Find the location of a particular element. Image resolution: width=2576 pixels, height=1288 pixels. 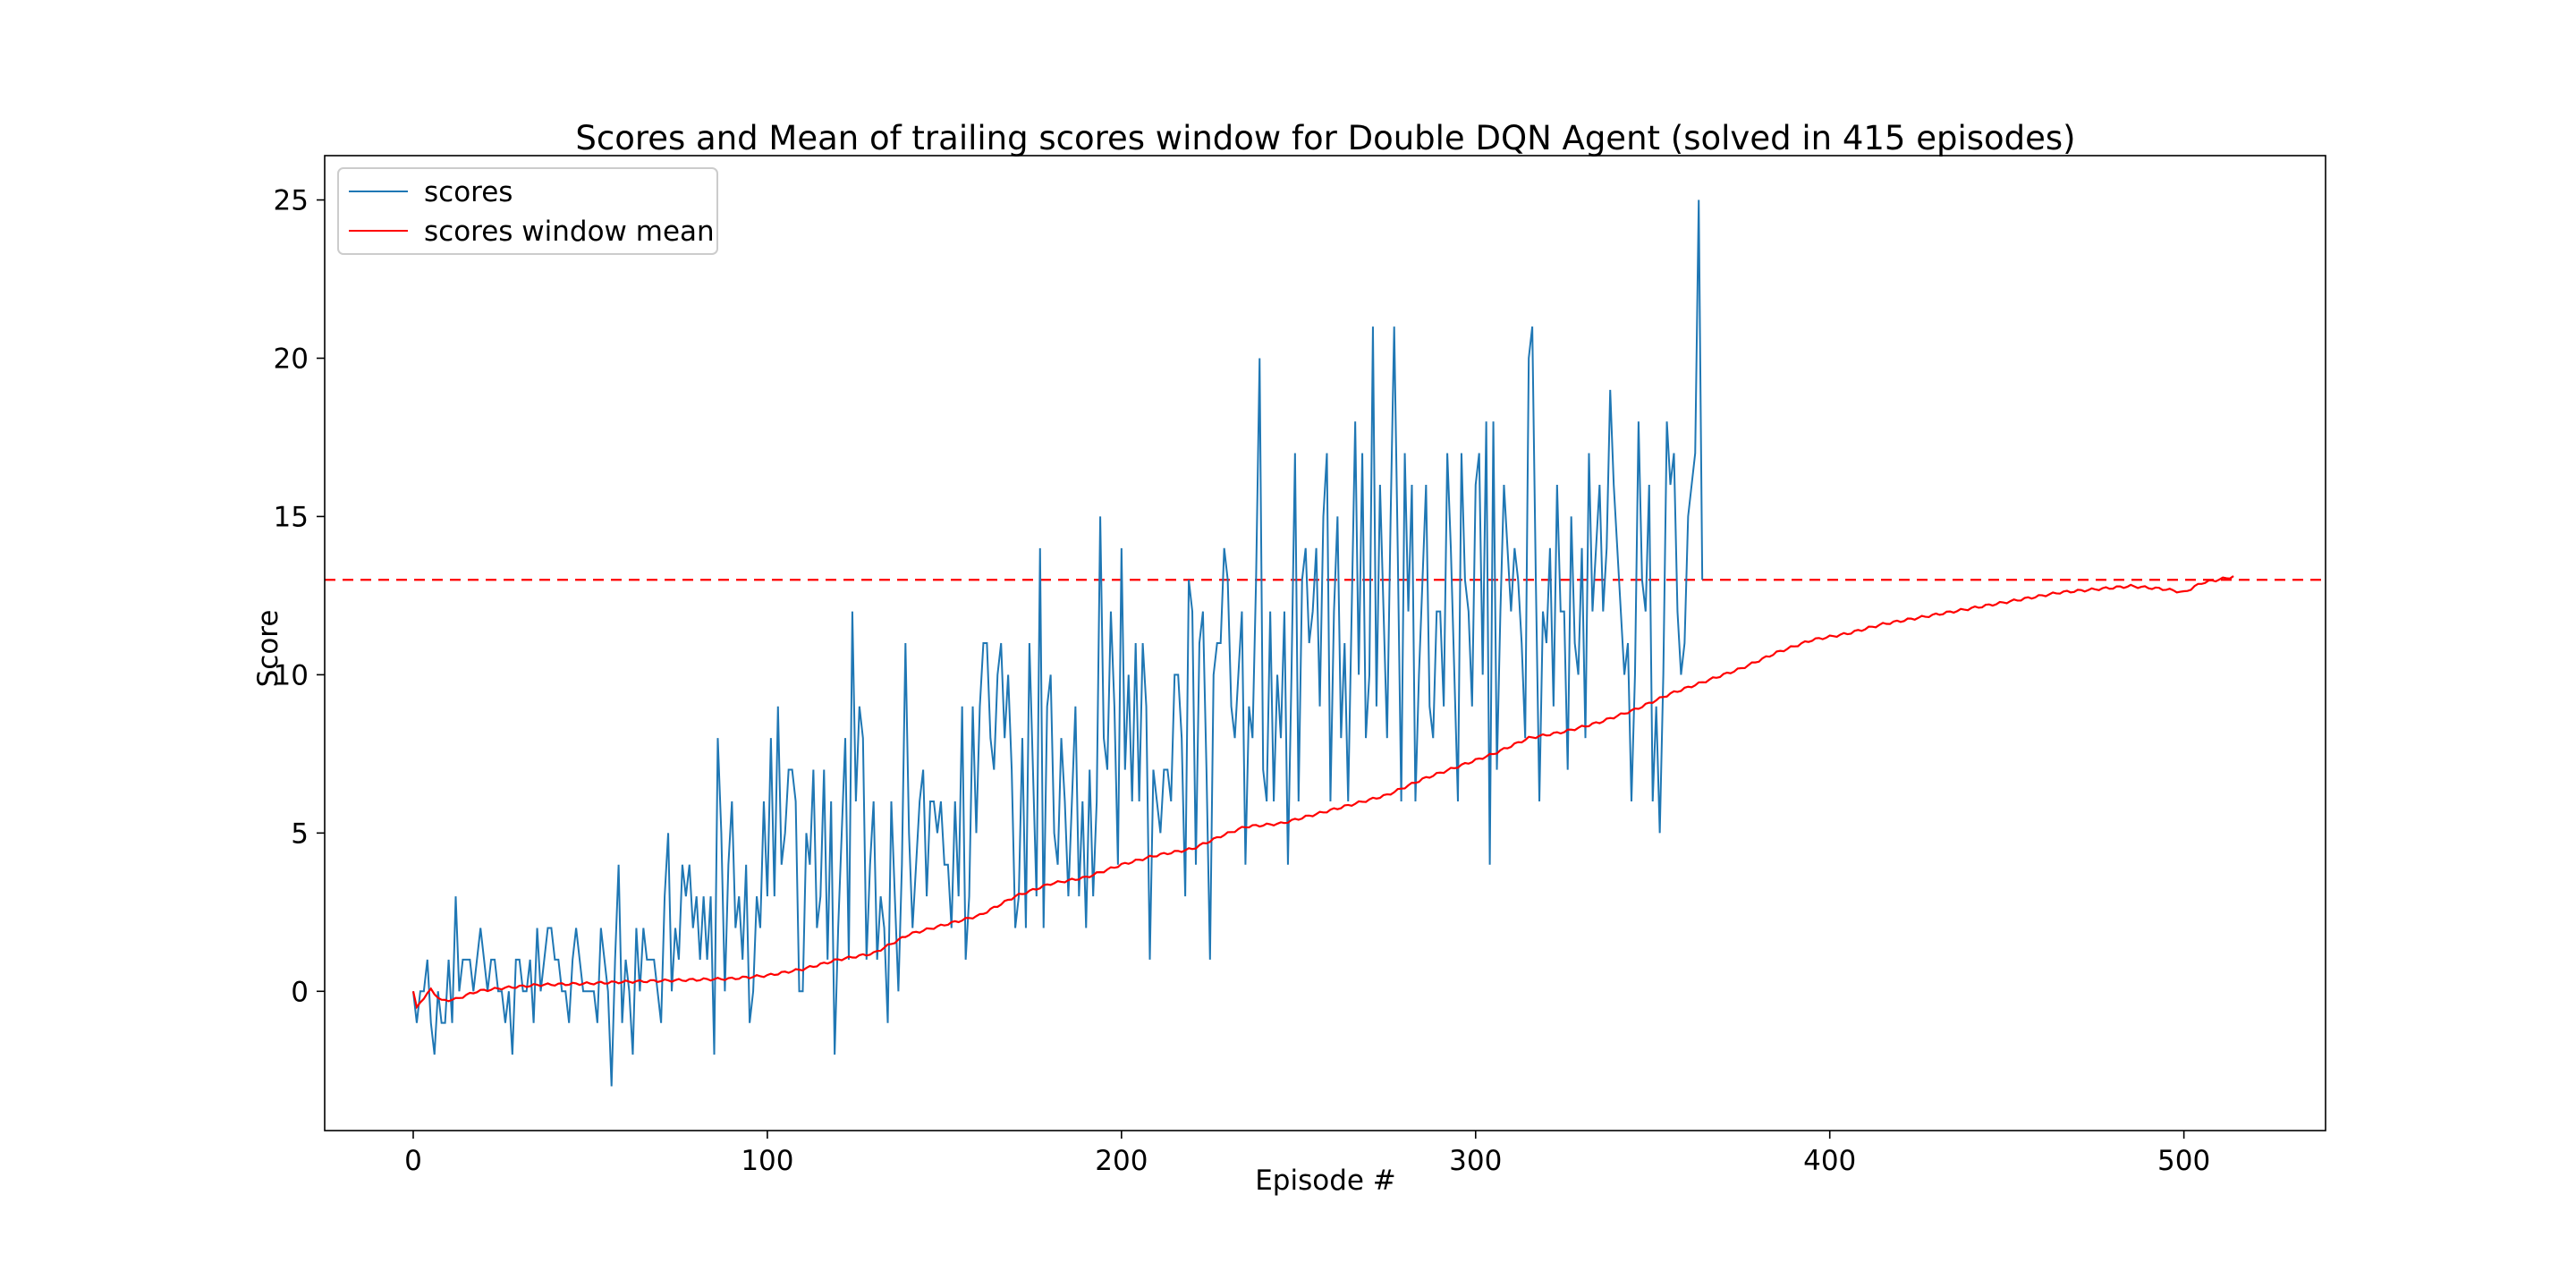

y-tick-label: 10 is located at coordinates (291, 675).